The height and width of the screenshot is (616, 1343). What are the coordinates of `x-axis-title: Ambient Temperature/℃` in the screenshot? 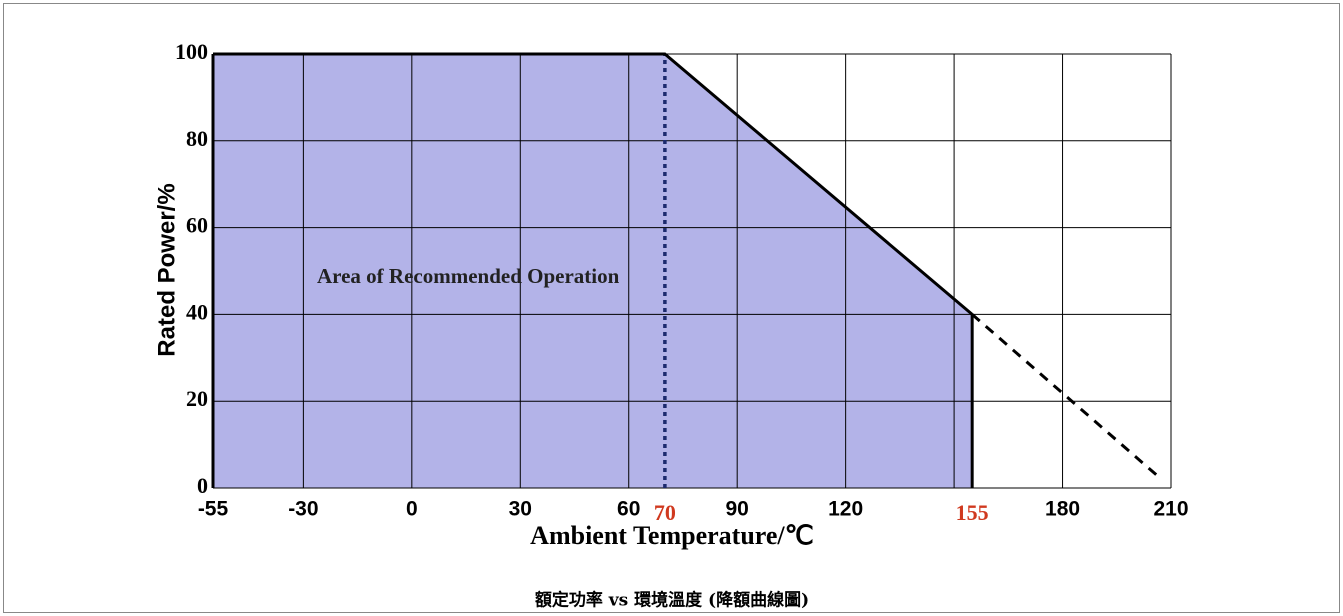 It's located at (672, 535).